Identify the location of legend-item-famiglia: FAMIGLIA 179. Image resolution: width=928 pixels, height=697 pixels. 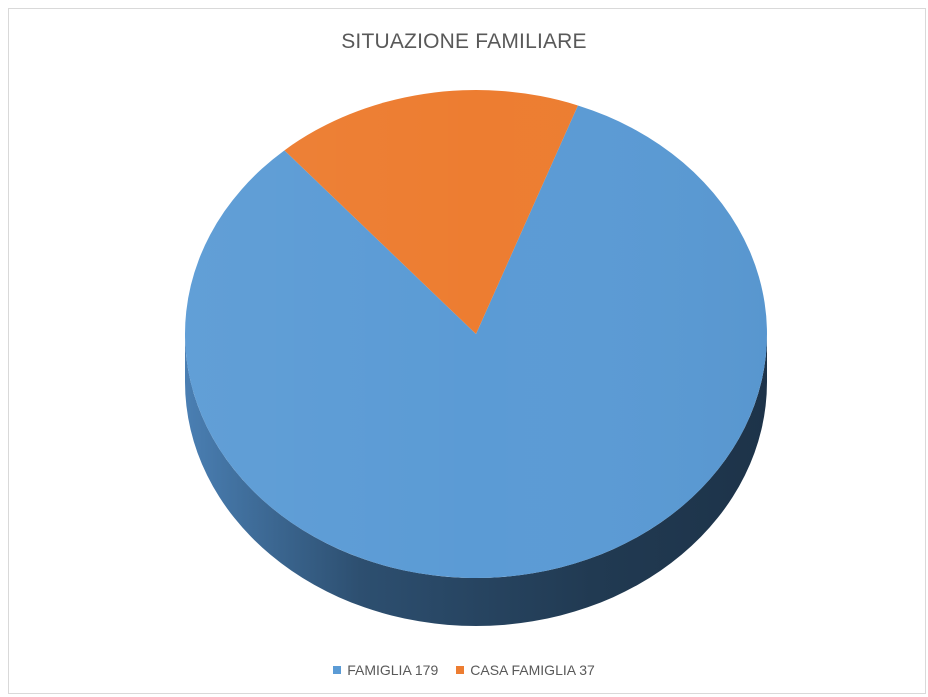
(385, 670).